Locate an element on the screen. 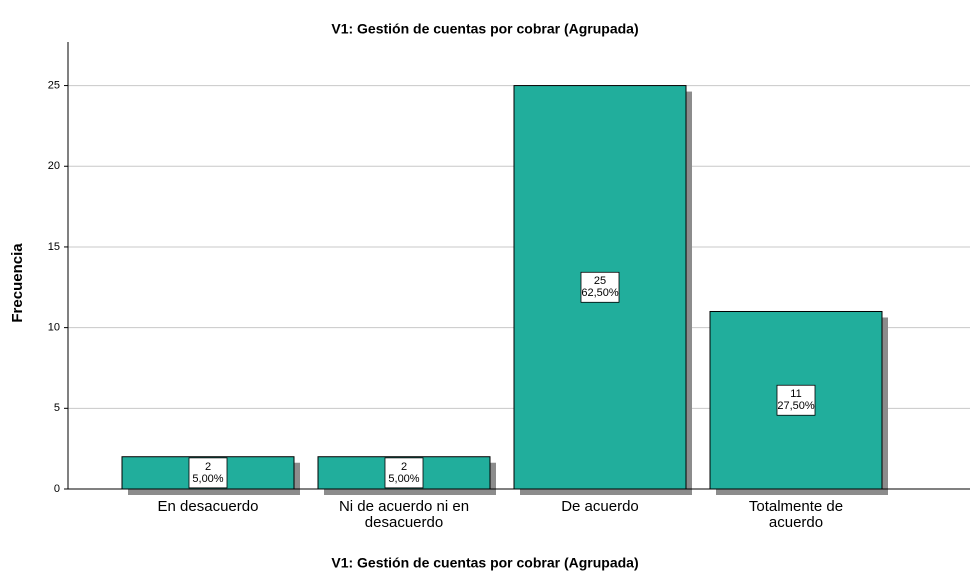  y-axis-label: Frecuencia is located at coordinates (17, 283).